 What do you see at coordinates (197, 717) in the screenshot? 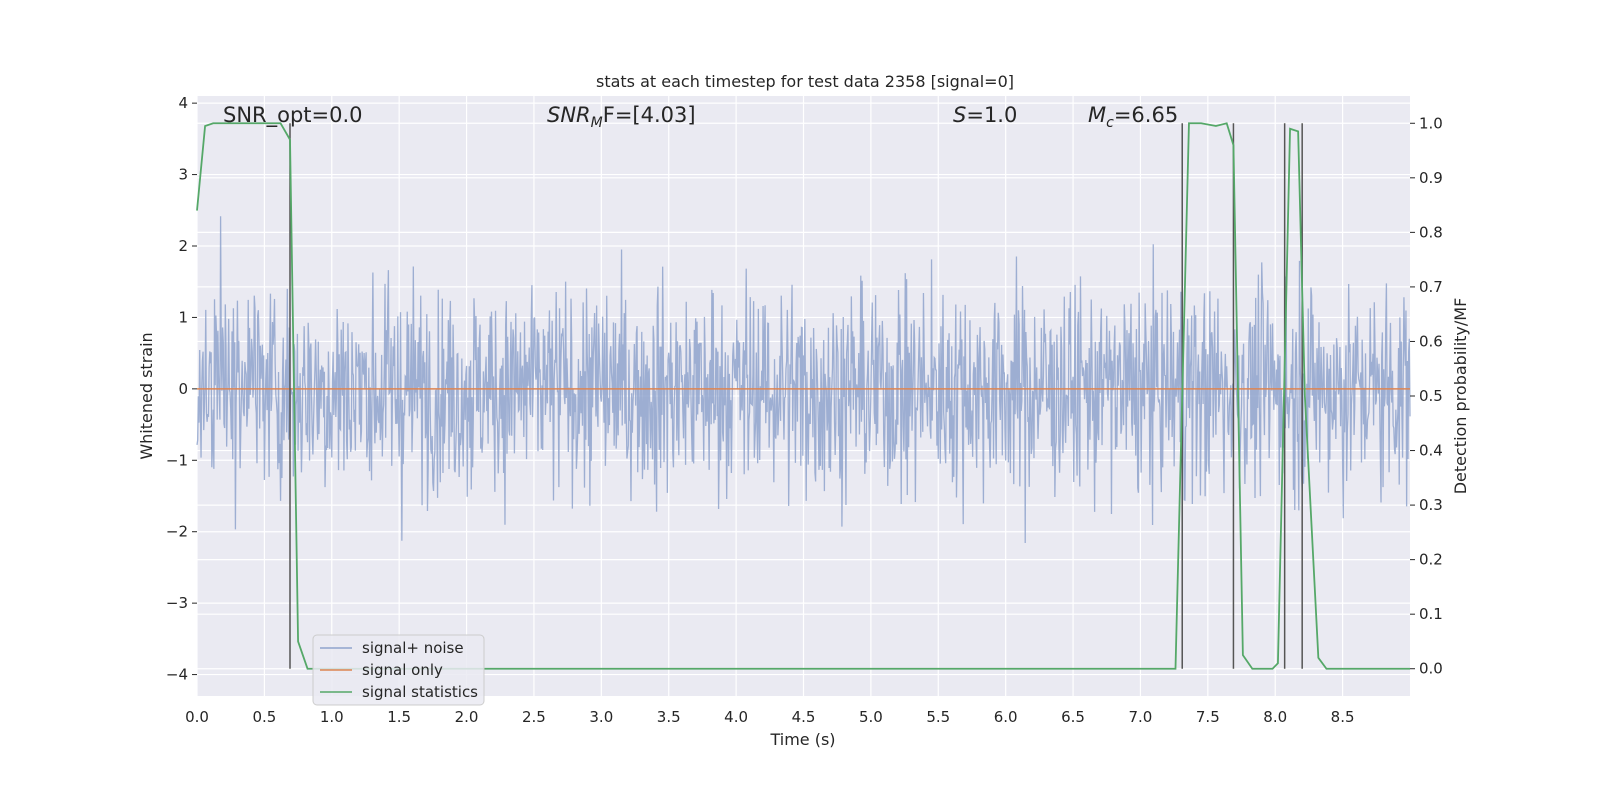
I see `x-tick-label: 0.0` at bounding box center [197, 717].